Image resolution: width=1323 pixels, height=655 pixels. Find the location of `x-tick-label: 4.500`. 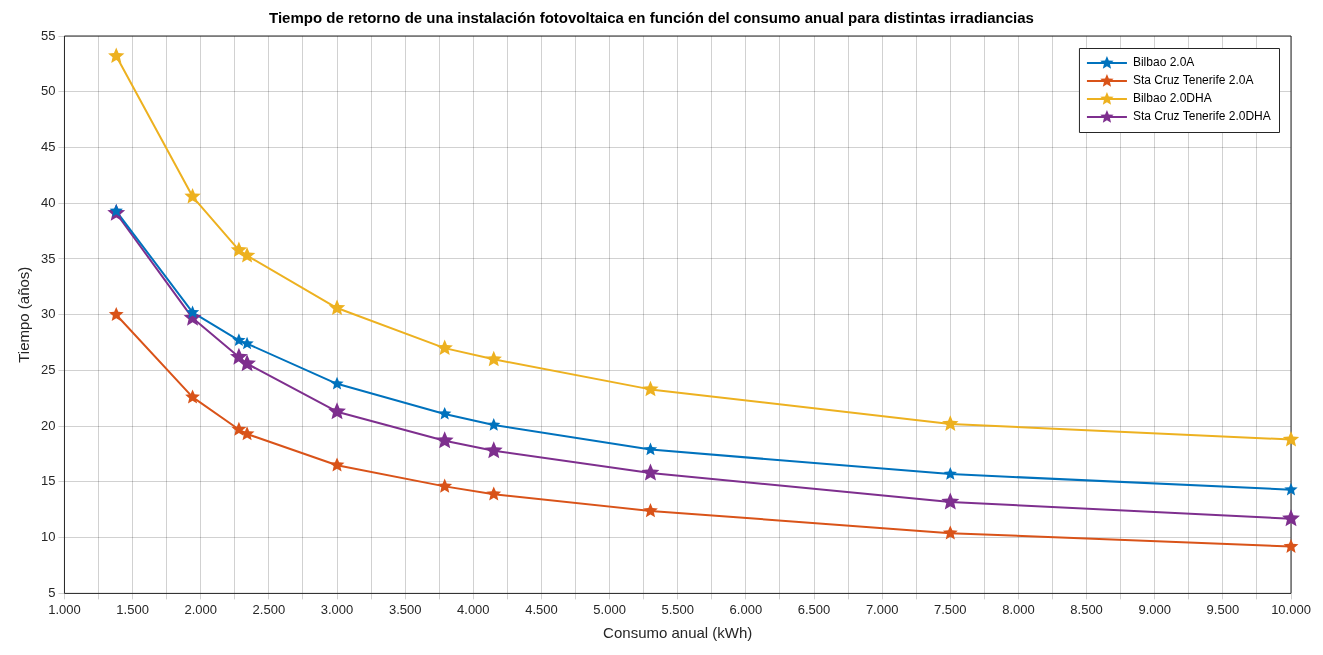

x-tick-label: 4.500 is located at coordinates (541, 609).